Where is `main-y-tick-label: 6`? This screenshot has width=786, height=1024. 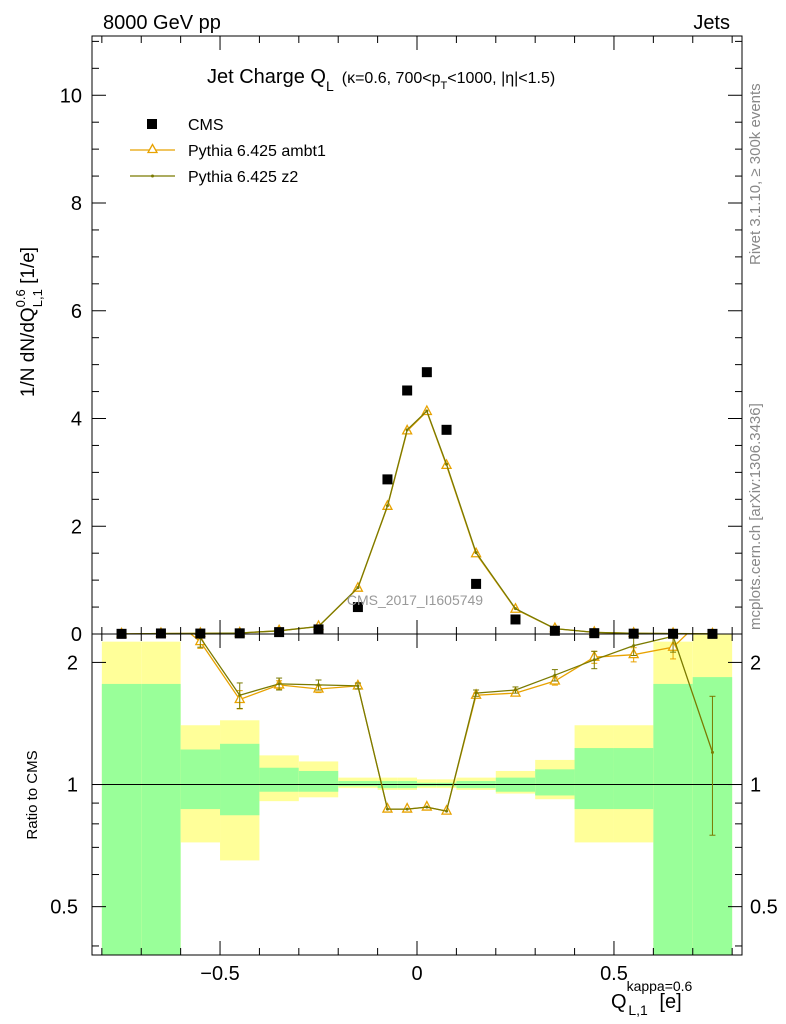
main-y-tick-label: 6 is located at coordinates (76, 312).